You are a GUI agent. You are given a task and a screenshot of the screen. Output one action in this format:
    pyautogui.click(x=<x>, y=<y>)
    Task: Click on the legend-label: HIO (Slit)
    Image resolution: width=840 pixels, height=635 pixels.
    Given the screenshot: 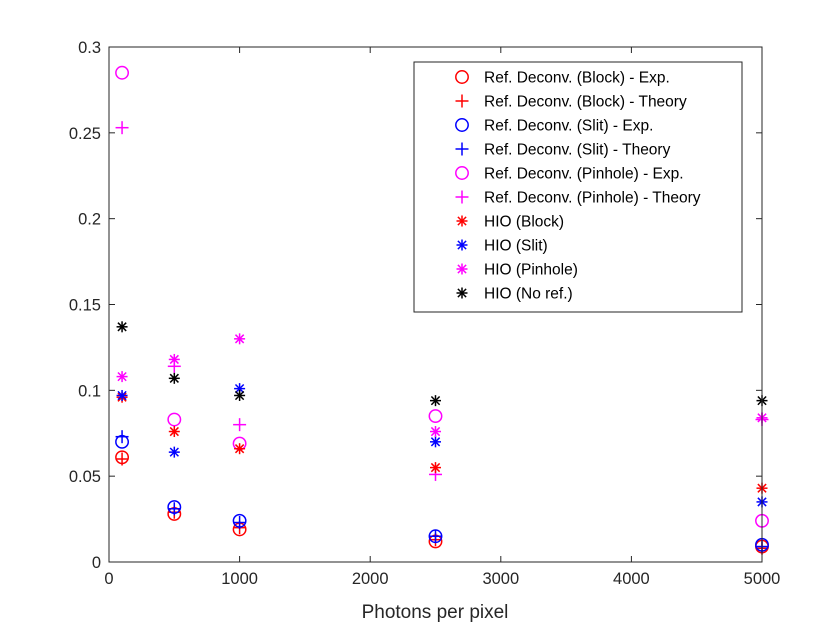 What is the action you would take?
    pyautogui.click(x=516, y=246)
    